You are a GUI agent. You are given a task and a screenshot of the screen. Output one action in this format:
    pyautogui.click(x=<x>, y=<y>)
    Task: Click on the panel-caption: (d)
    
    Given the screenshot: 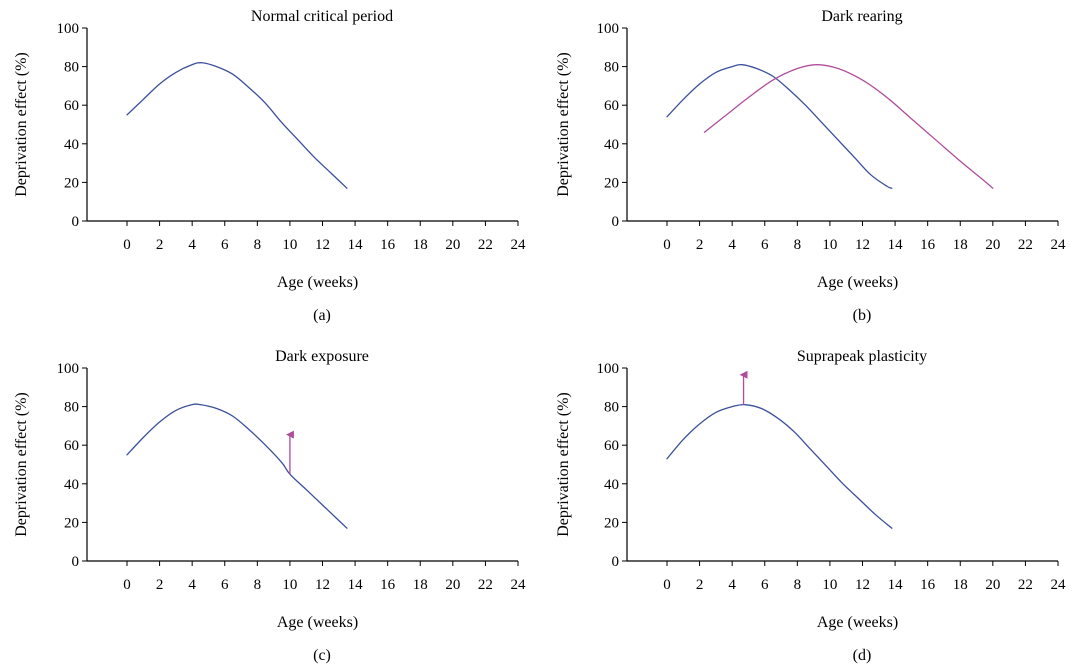 What is the action you would take?
    pyautogui.click(x=862, y=655)
    